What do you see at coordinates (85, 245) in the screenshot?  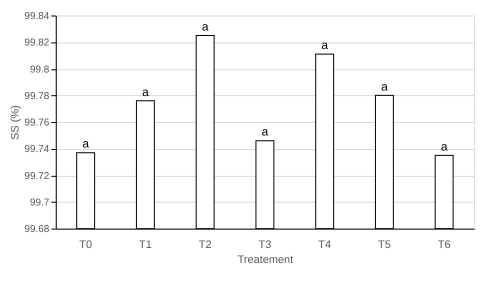 I see `x-tick-label: T0` at bounding box center [85, 245].